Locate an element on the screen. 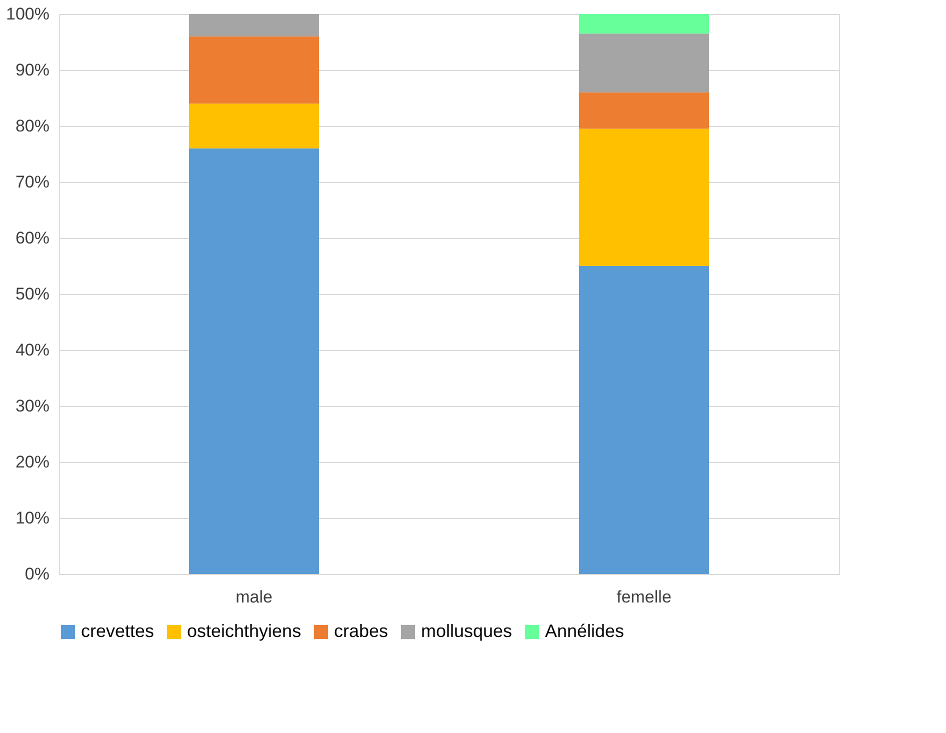 The height and width of the screenshot is (733, 946). y-tick-label: 70% is located at coordinates (32, 182).